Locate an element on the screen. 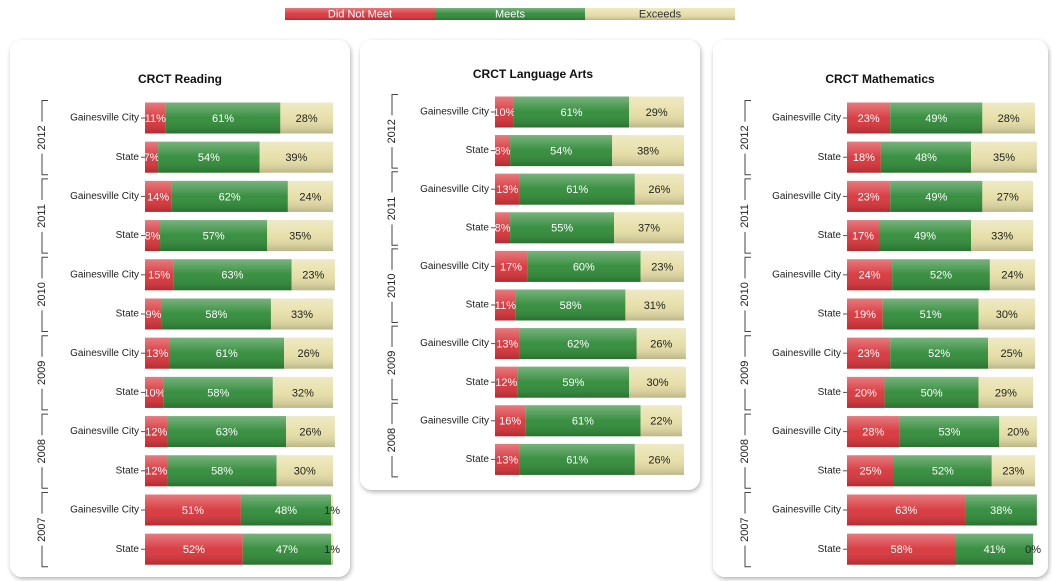 The image size is (1052, 581). data-label: 11% is located at coordinates (155, 119).